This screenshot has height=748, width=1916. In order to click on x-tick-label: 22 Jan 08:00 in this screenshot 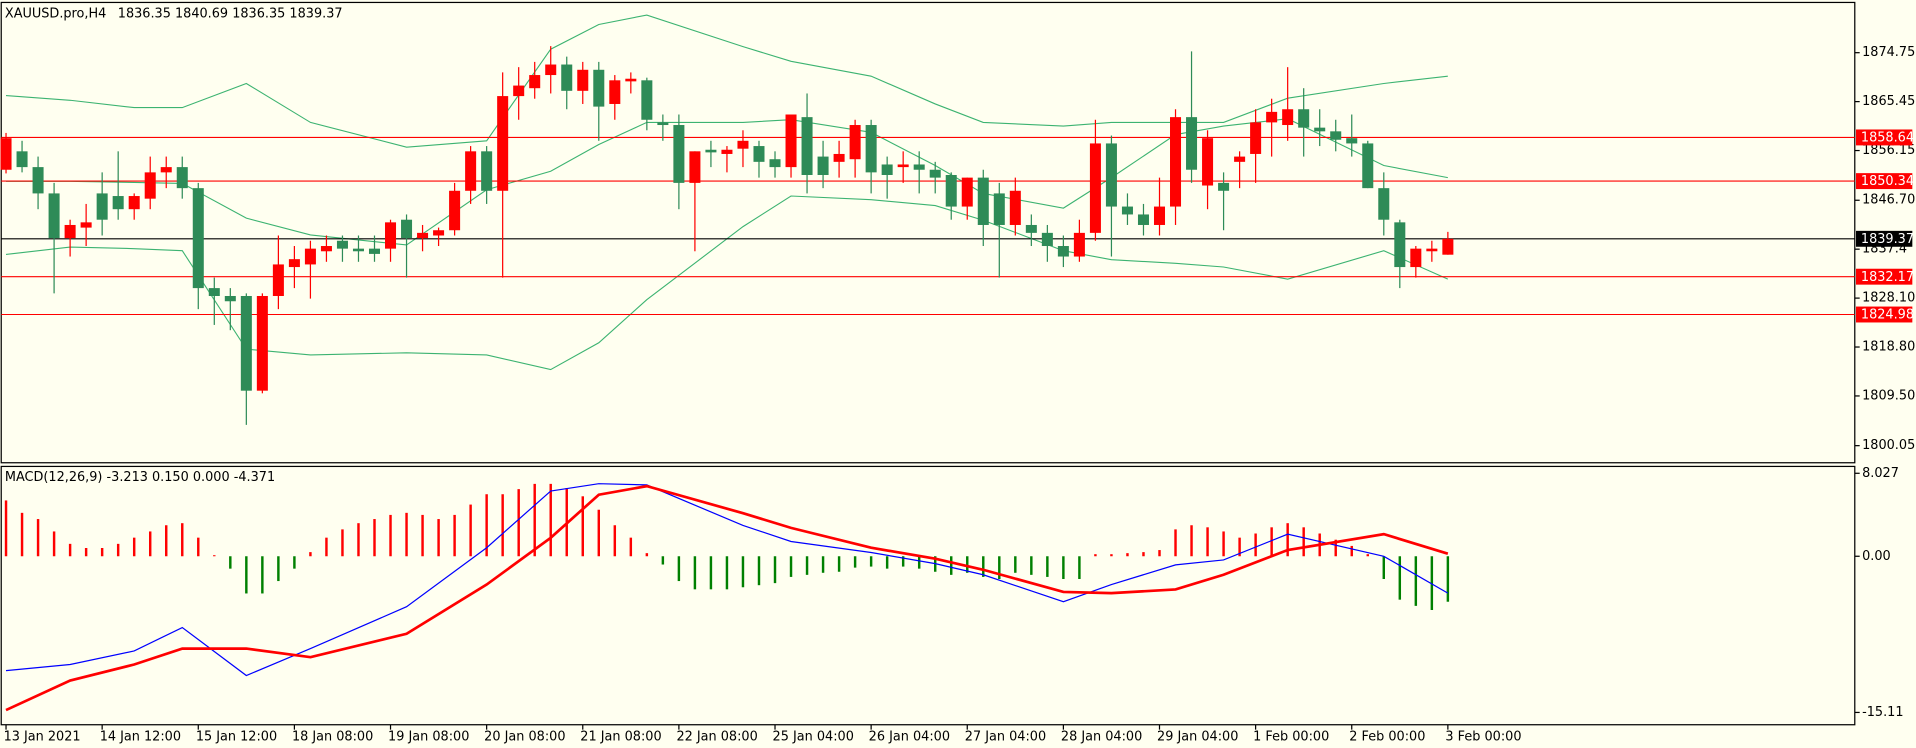, I will do `click(716, 736)`.